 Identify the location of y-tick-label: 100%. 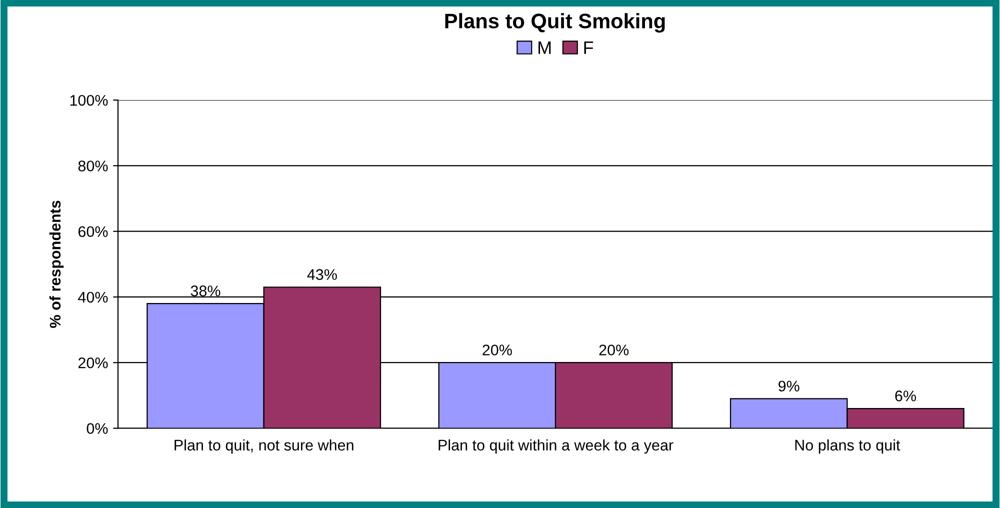
(89, 100).